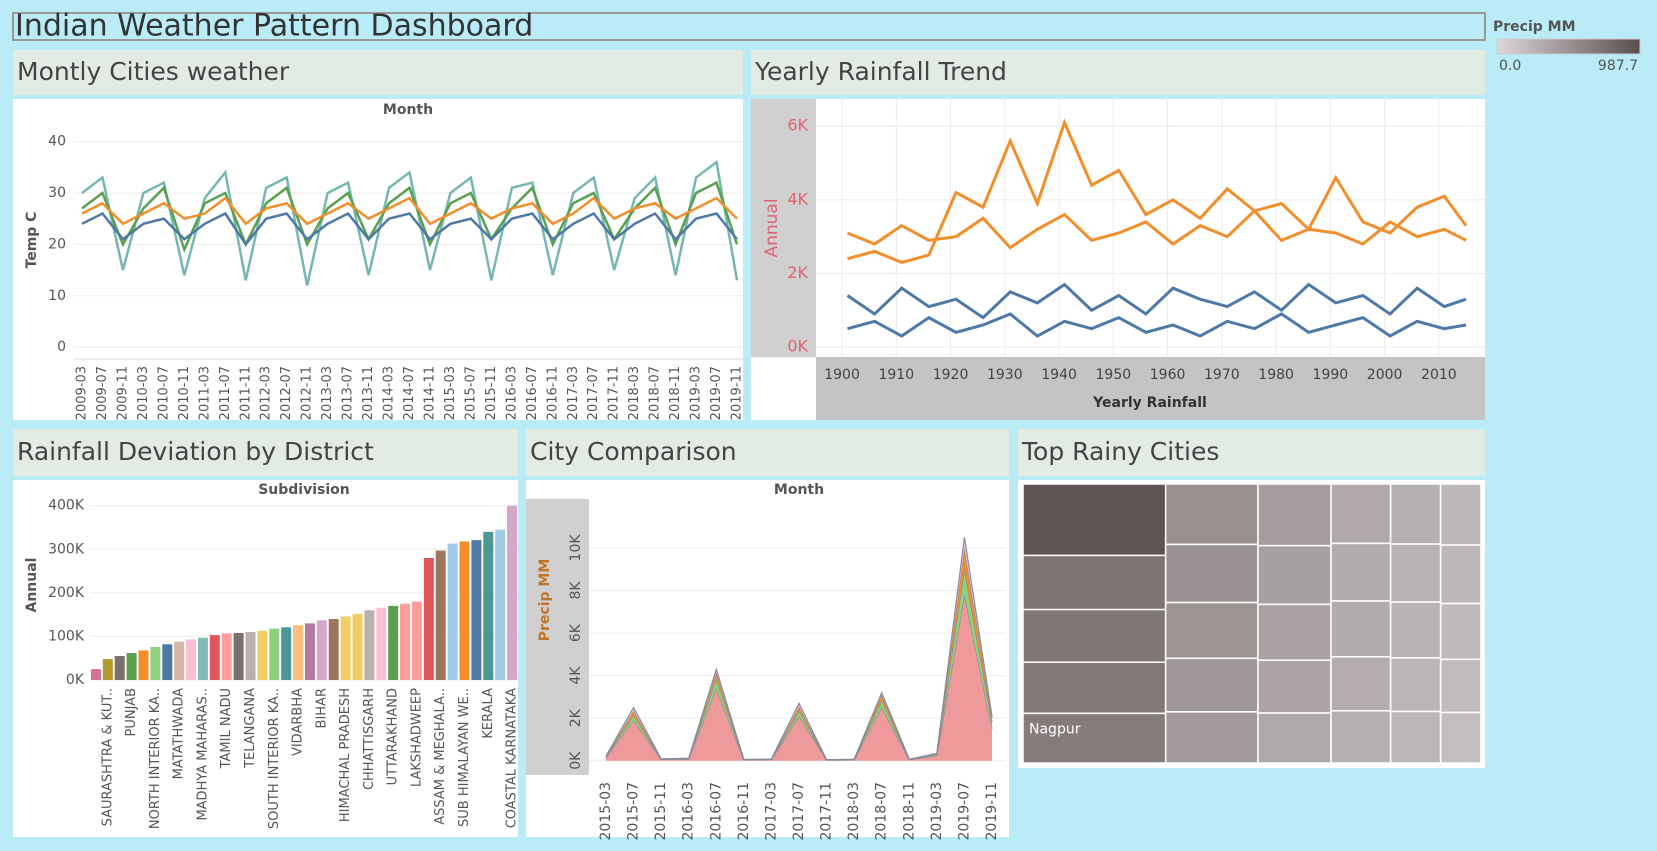  What do you see at coordinates (393, 736) in the screenshot?
I see `x-tick-label: UTTARAKHAND` at bounding box center [393, 736].